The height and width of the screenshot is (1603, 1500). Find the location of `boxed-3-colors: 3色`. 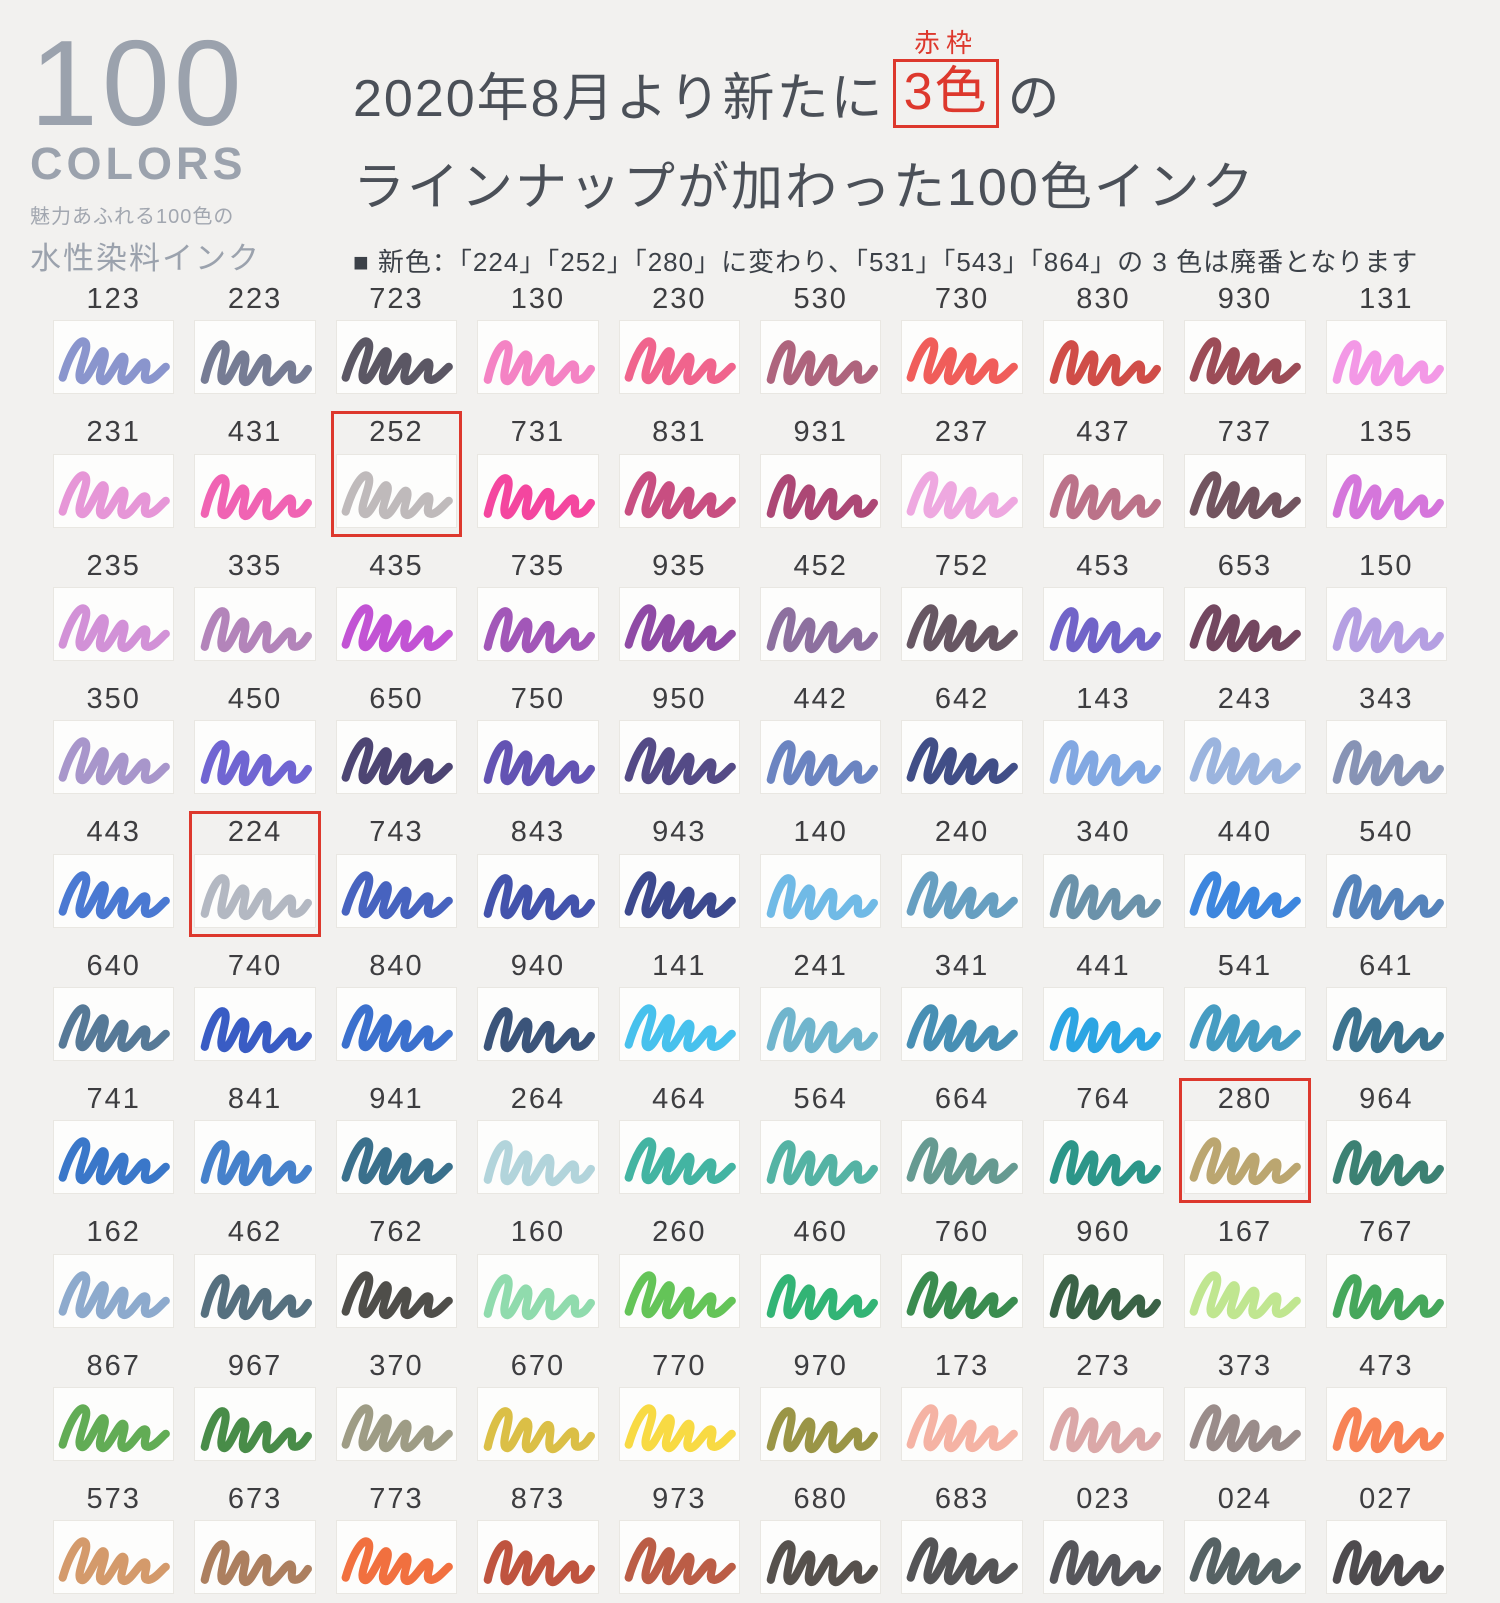

boxed-3-colors: 3色 is located at coordinates (946, 93).